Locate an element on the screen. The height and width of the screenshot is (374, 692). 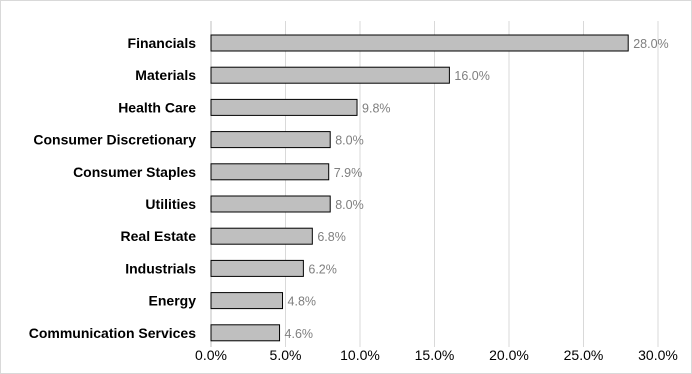
x-tick-label: 25.0% is located at coordinates (584, 355).